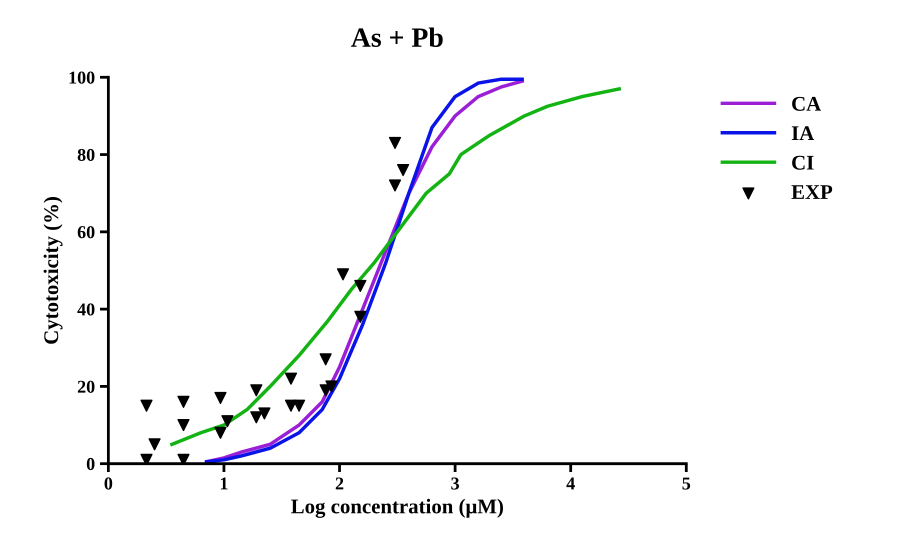  Describe the element at coordinates (397, 37) in the screenshot. I see `chart-title: As + Pb` at that location.